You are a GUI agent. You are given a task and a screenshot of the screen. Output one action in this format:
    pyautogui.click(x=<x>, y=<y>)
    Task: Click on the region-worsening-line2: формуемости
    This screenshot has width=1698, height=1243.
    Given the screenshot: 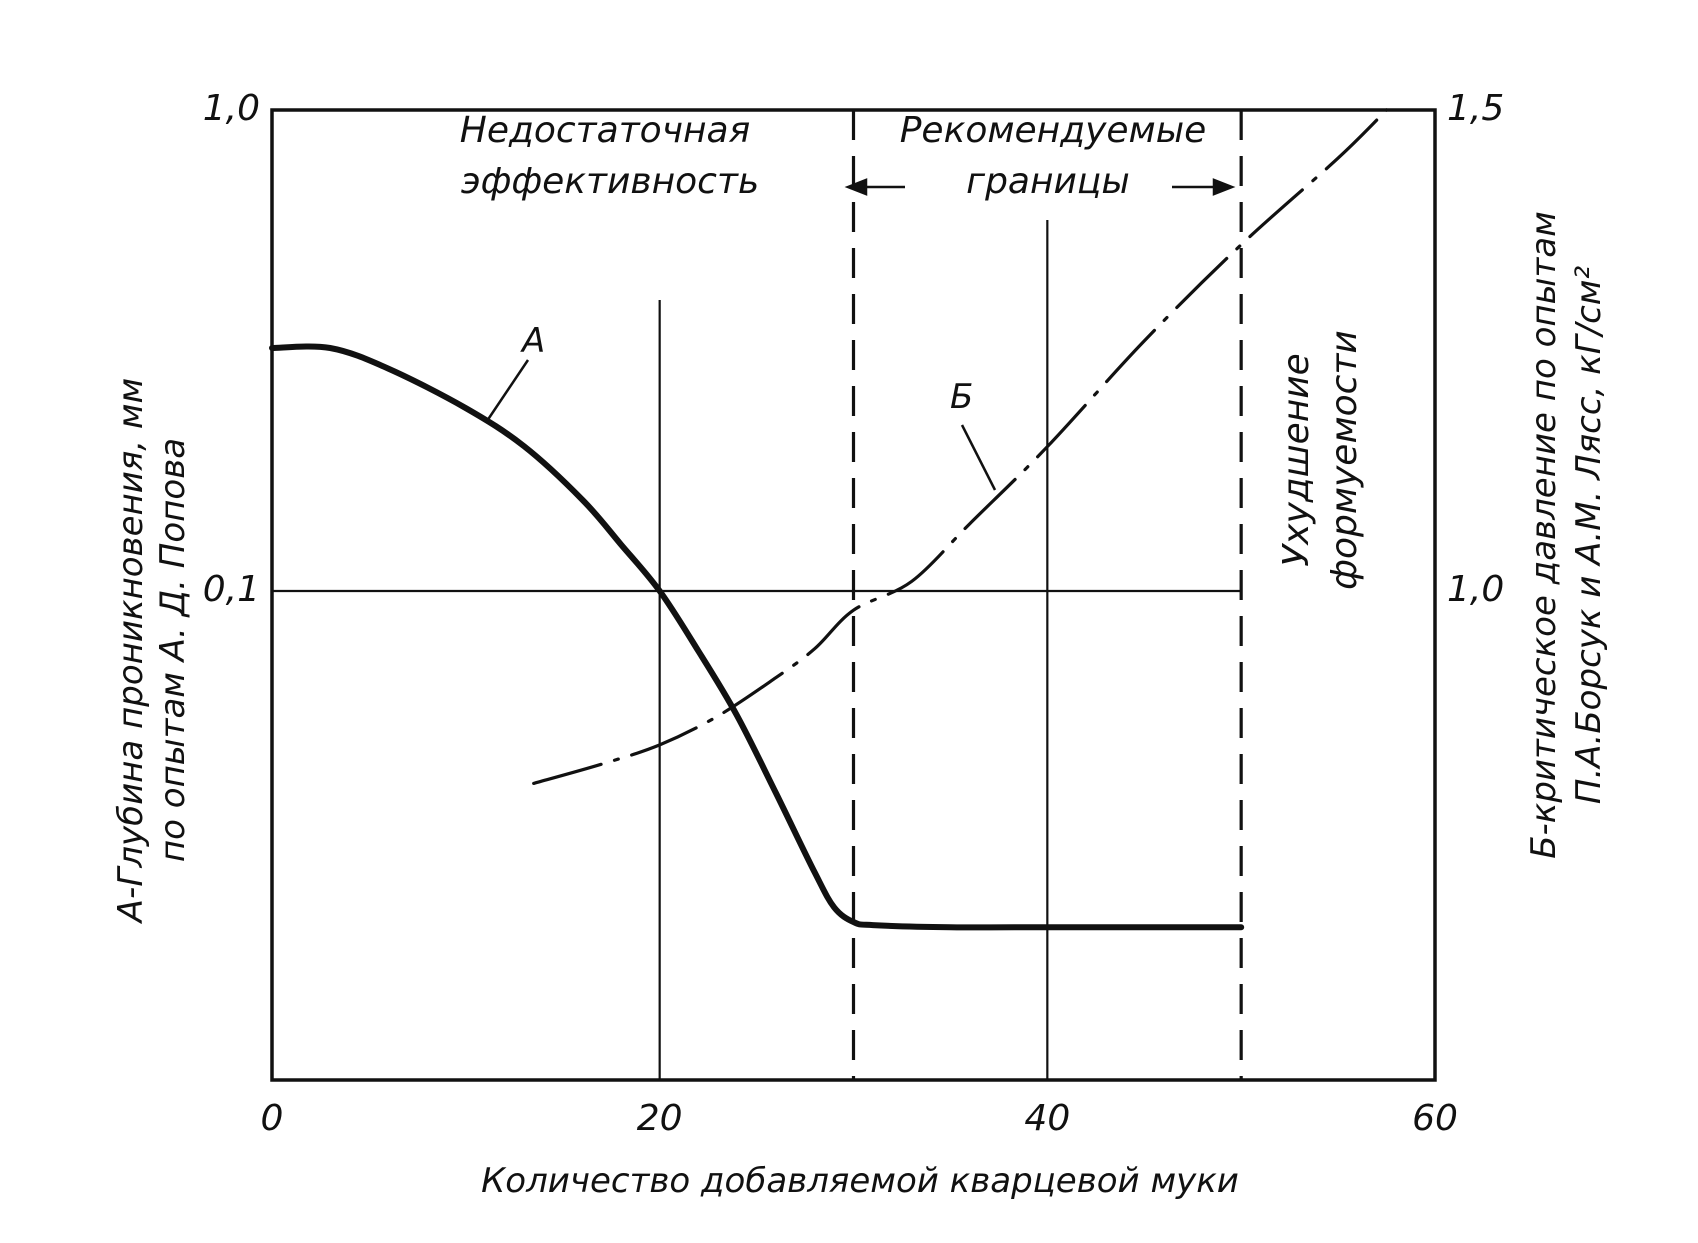 What is the action you would take?
    pyautogui.click(x=1344, y=460)
    